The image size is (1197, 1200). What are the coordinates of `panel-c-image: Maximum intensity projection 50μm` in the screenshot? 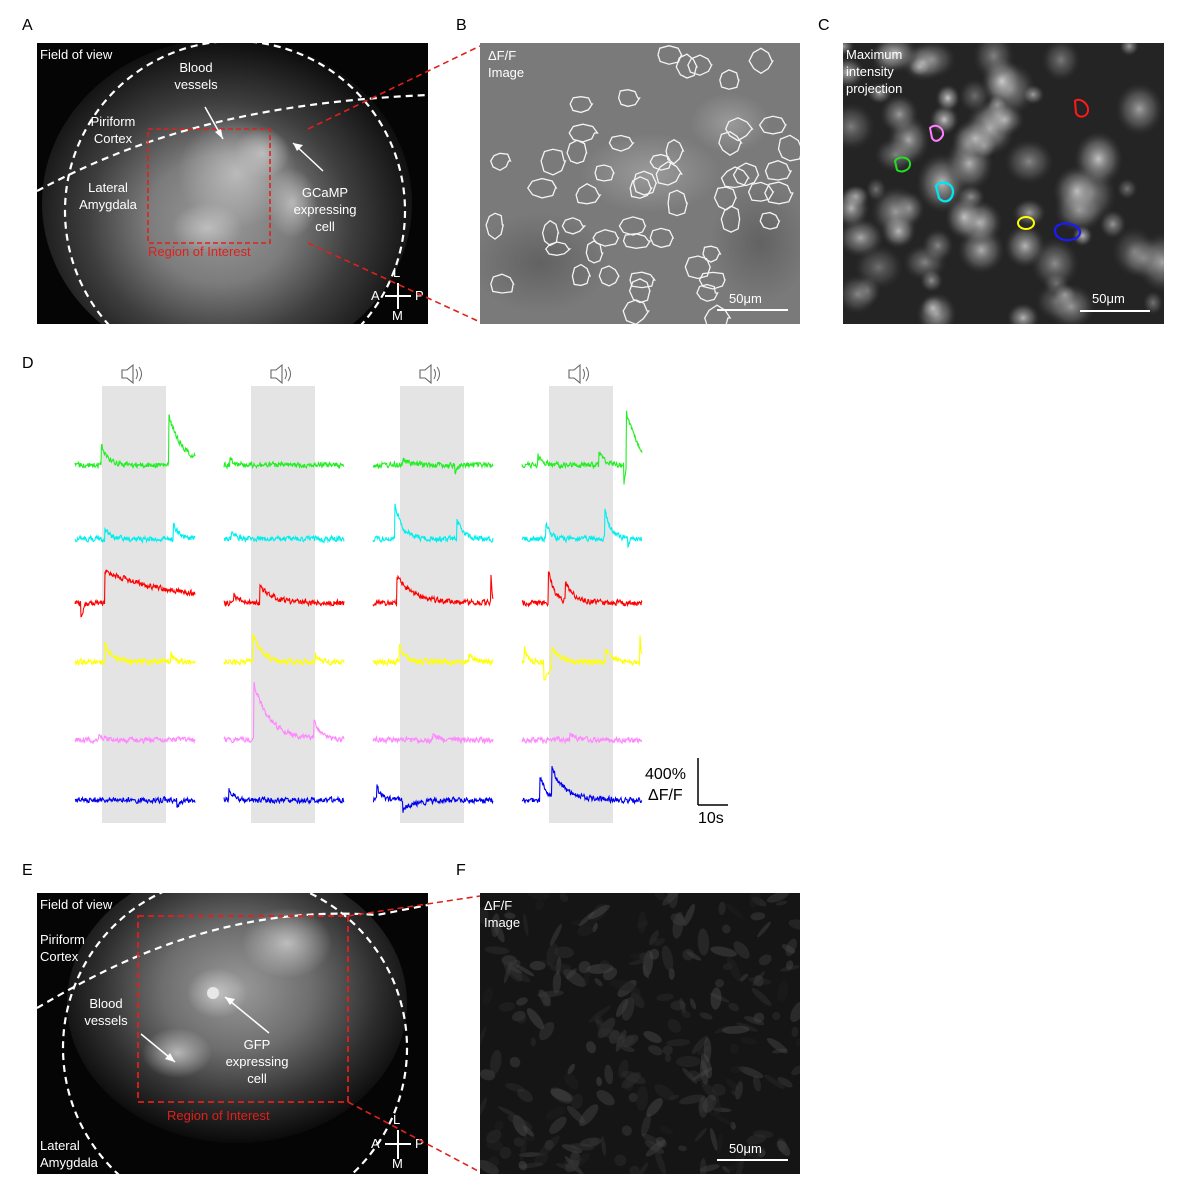 It's located at (1003, 183).